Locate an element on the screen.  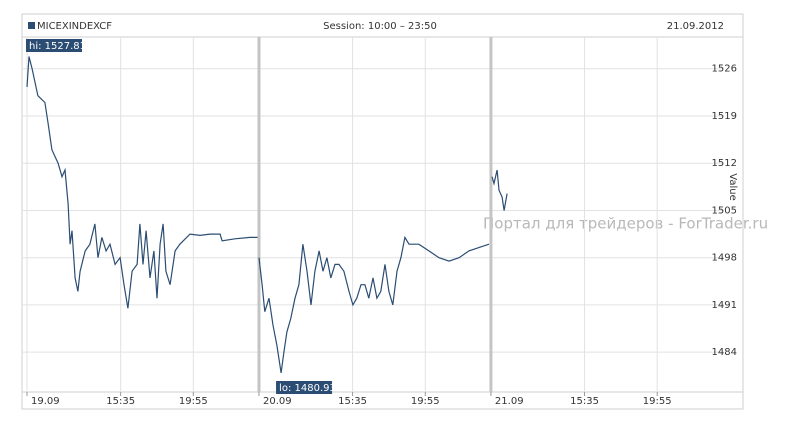
session: Session: 10:00 – 23:50 is located at coordinates (380, 26).